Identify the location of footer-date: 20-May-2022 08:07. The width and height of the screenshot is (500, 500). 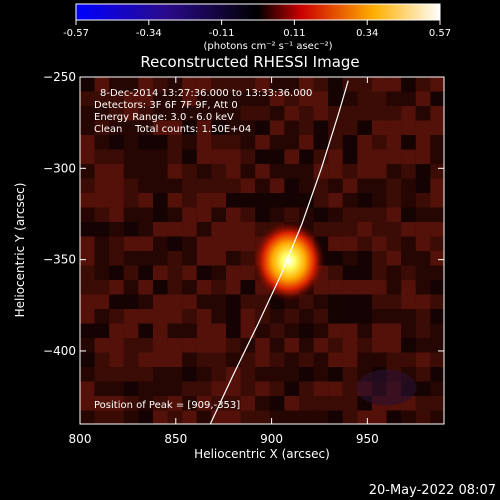
(432, 490).